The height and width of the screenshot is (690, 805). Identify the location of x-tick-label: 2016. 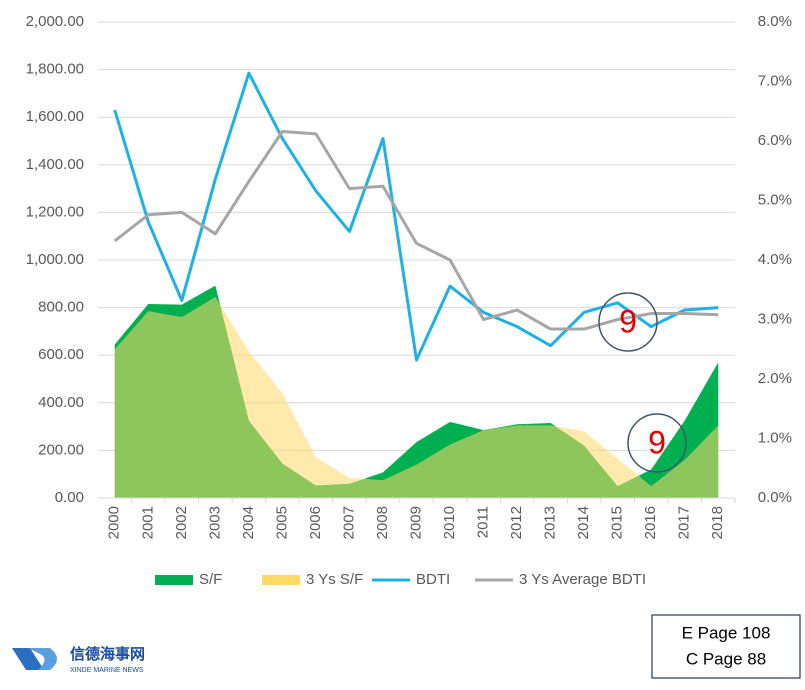
(650, 522).